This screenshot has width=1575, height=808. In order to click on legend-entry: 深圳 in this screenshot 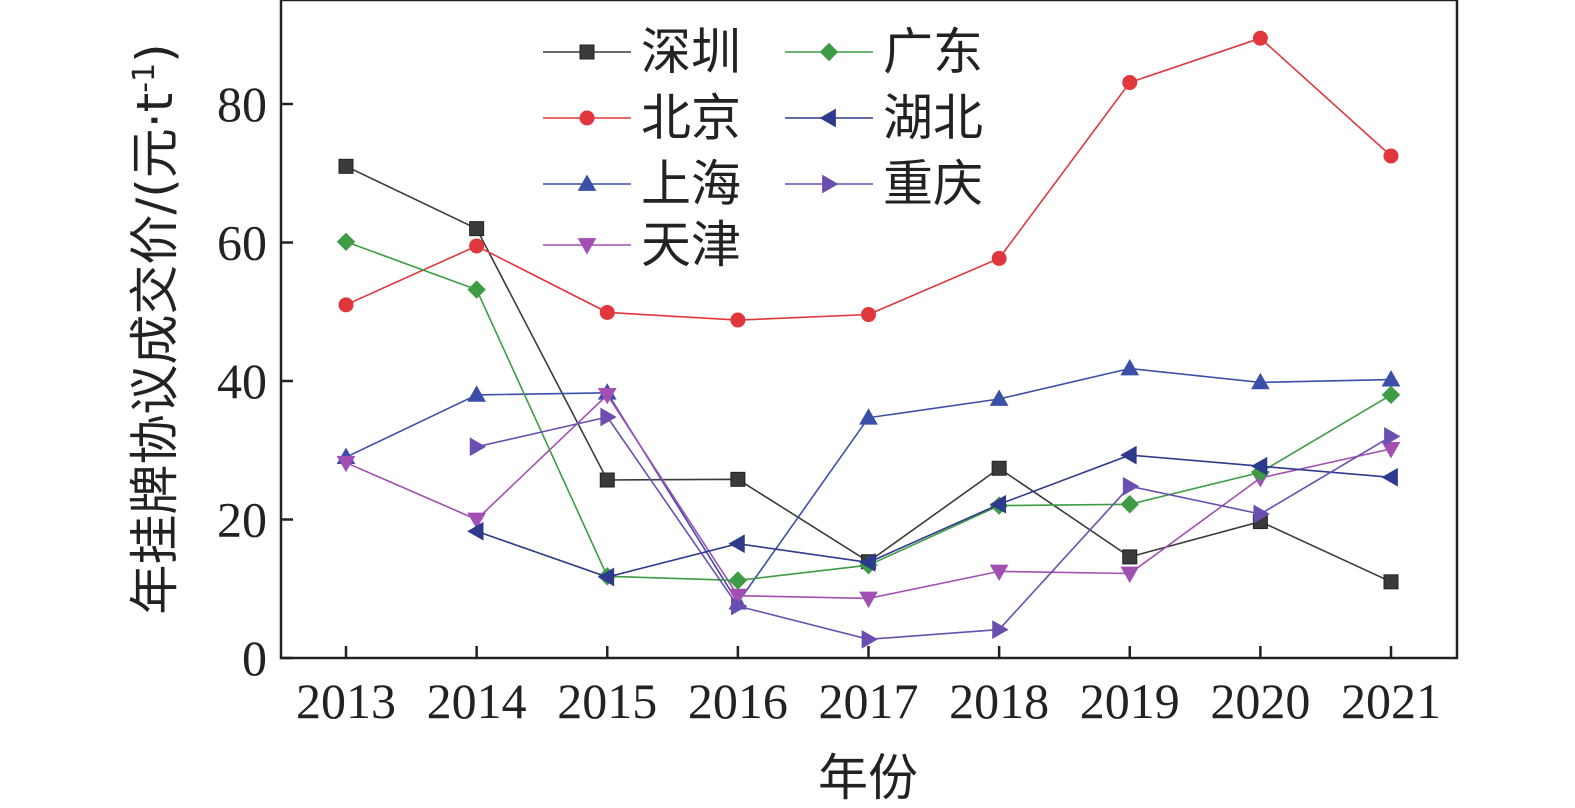, I will do `click(642, 52)`.